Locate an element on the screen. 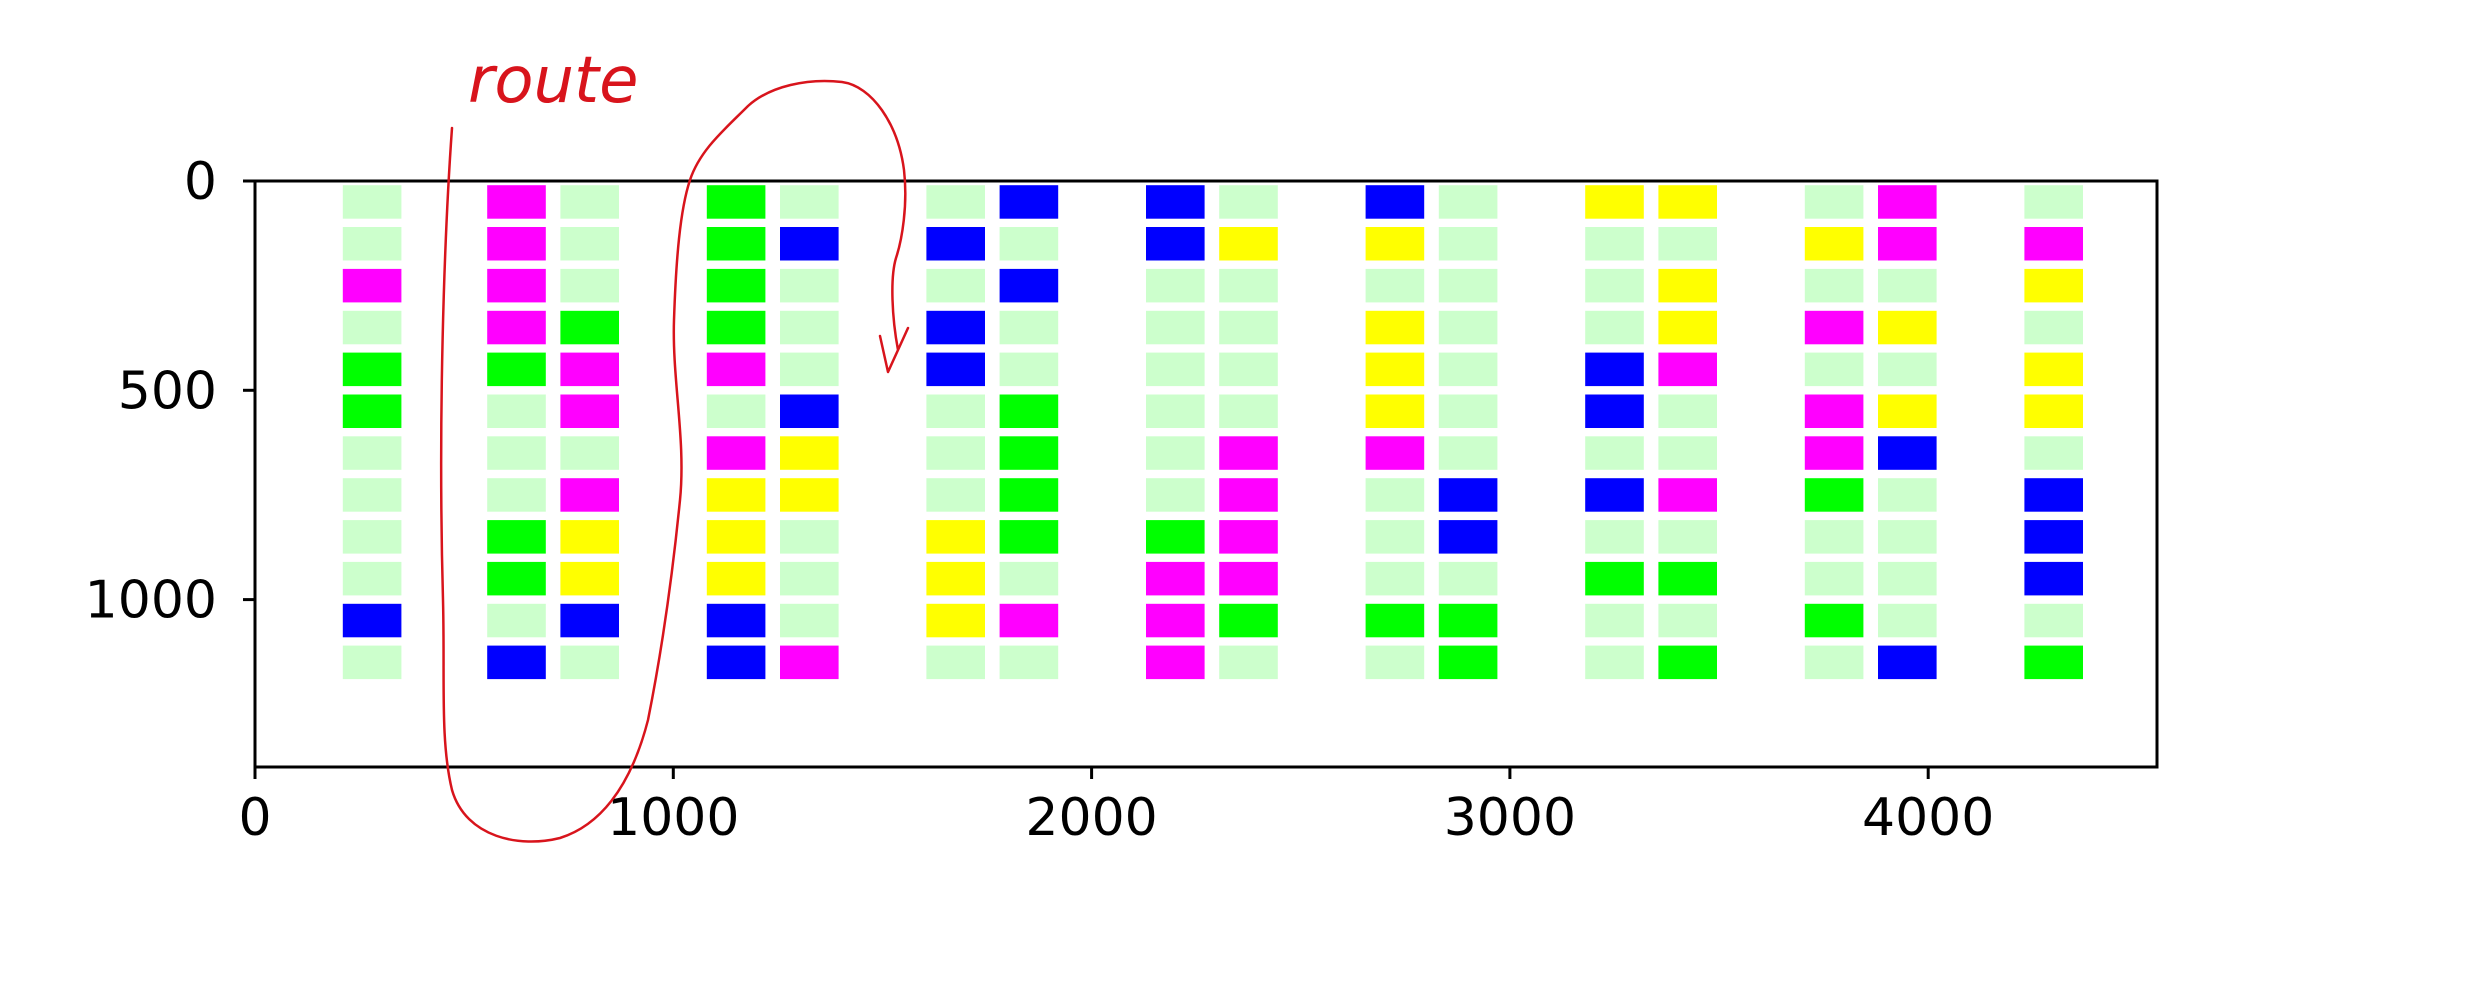 The height and width of the screenshot is (996, 2481). heatmap-cell-c0-r5 is located at coordinates (372, 411).